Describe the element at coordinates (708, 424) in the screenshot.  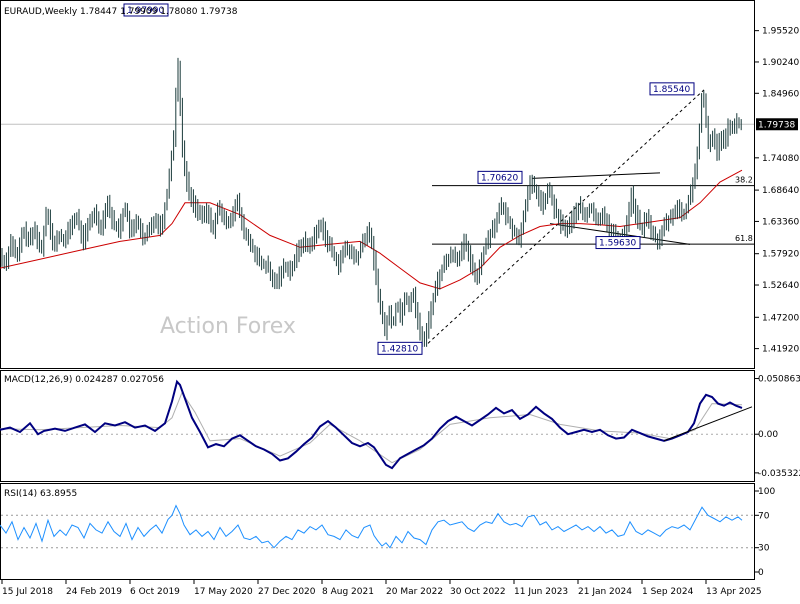
I see `macd-trendline` at that location.